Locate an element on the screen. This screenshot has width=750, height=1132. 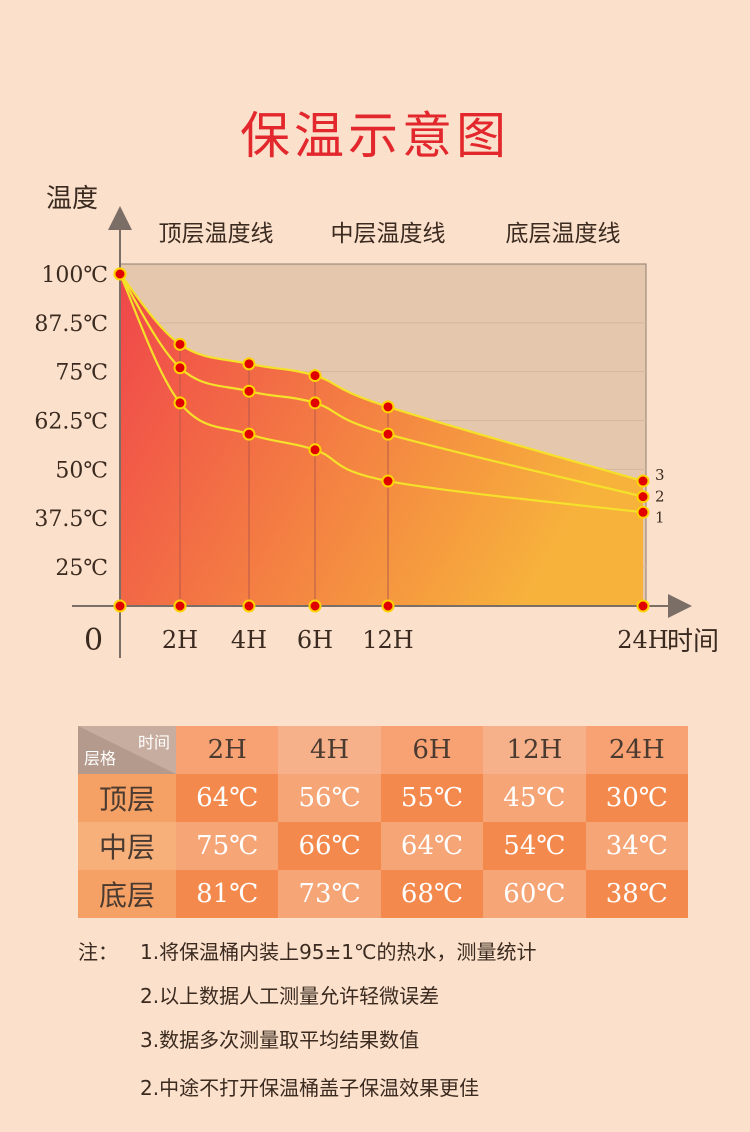
origin-label: 0 is located at coordinates (93, 640).